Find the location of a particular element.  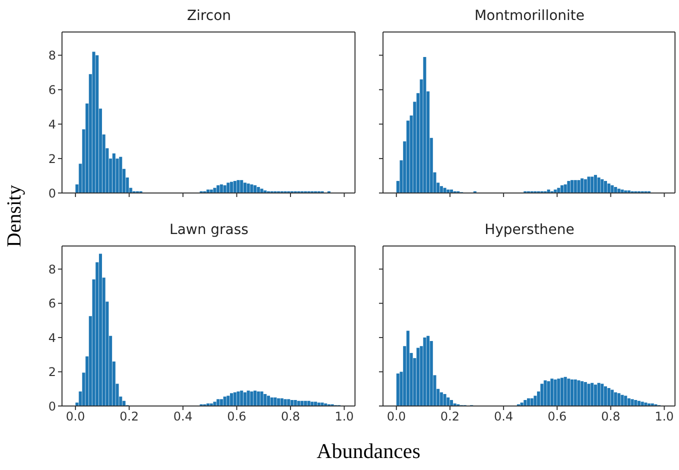

chart-title: Montmorillonite is located at coordinates (529, 16).